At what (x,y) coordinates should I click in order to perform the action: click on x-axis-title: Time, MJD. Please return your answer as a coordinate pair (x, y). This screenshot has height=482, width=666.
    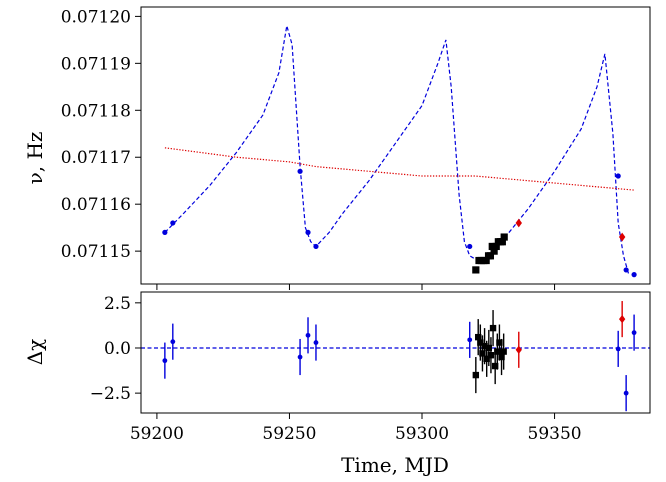
    Looking at the image, I should click on (395, 465).